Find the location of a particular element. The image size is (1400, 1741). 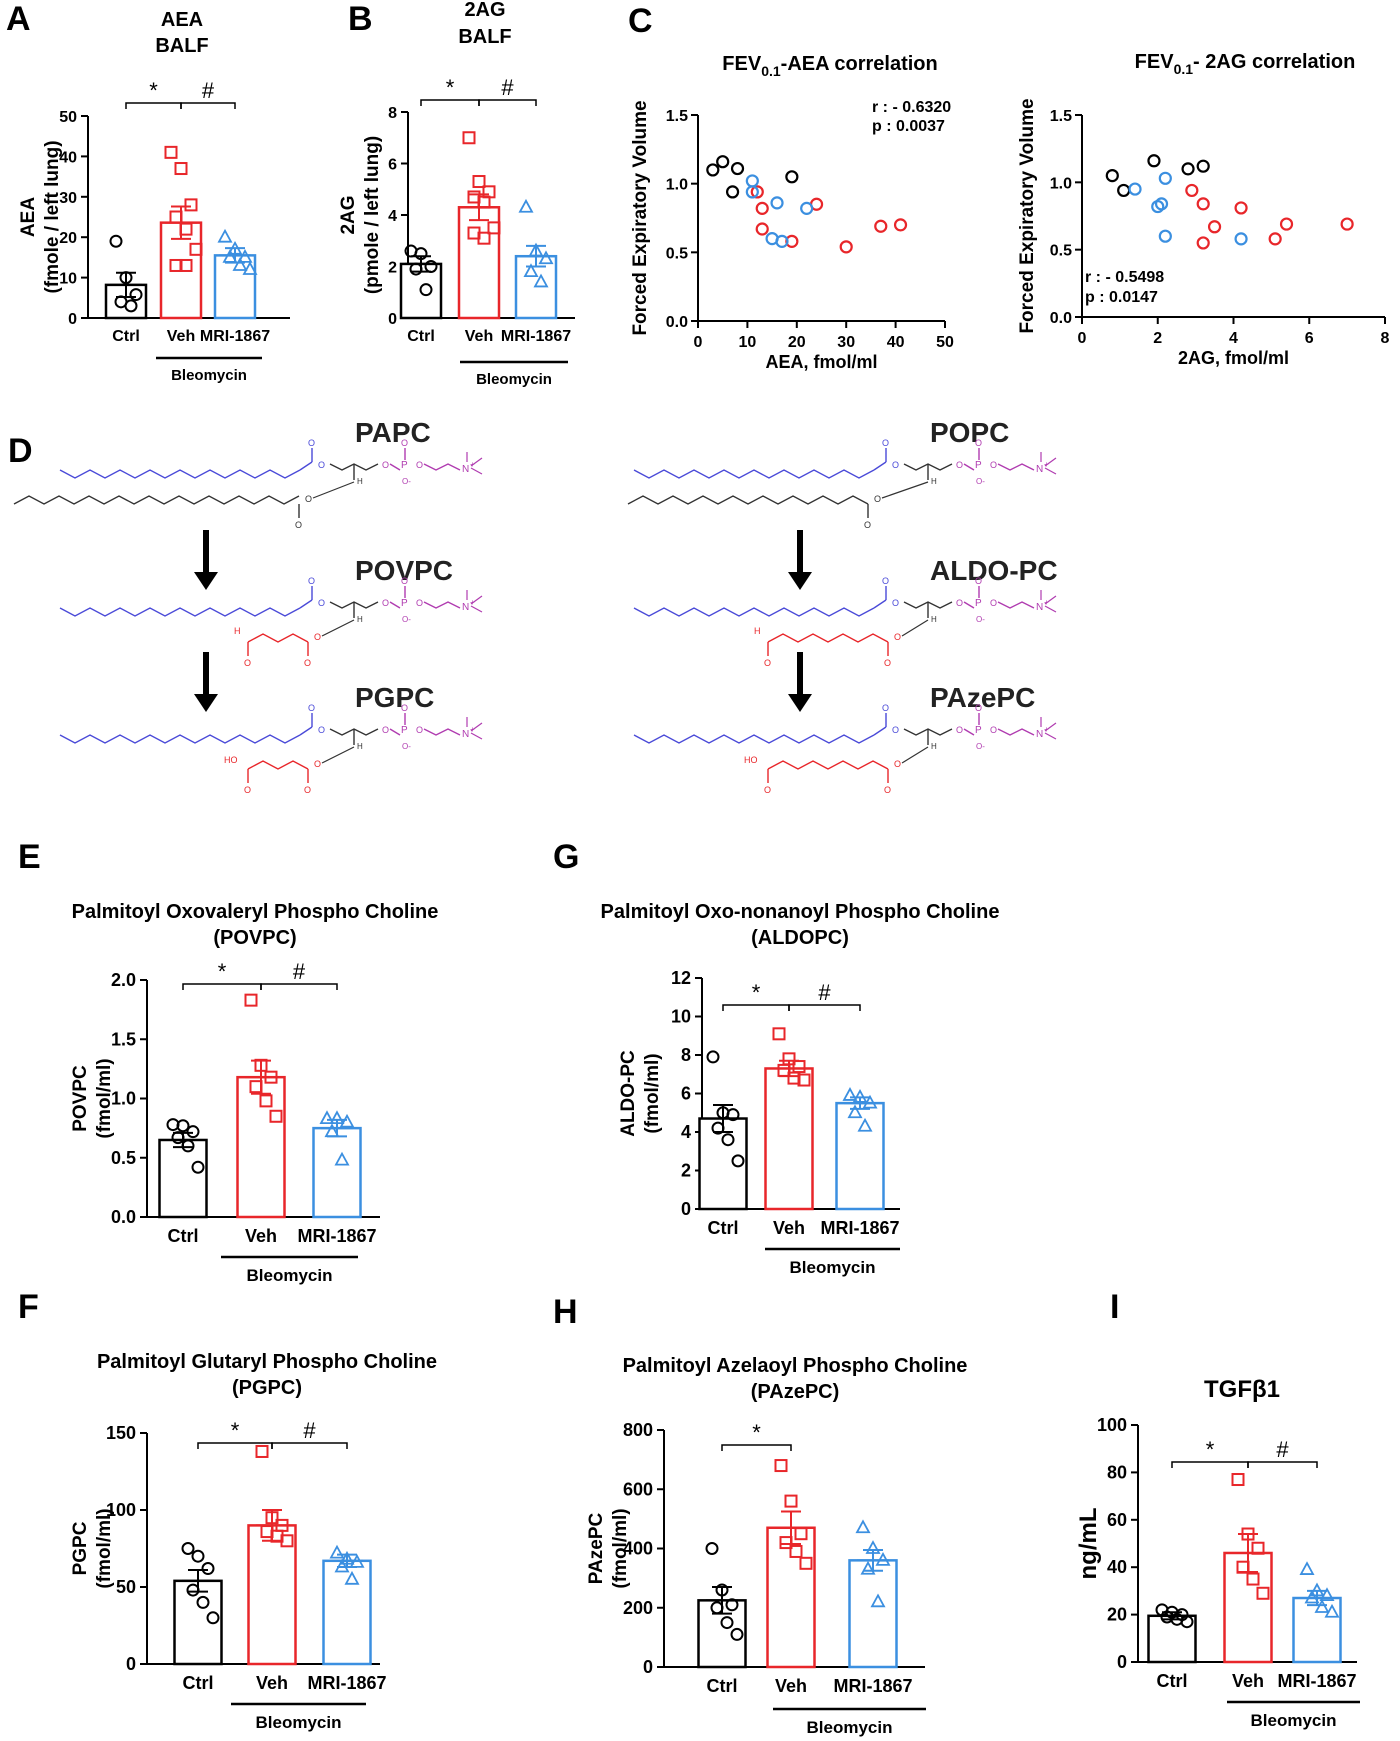

chart-title: Palmitoyl Azelaoyl Phospho Choline is located at coordinates (795, 1366).